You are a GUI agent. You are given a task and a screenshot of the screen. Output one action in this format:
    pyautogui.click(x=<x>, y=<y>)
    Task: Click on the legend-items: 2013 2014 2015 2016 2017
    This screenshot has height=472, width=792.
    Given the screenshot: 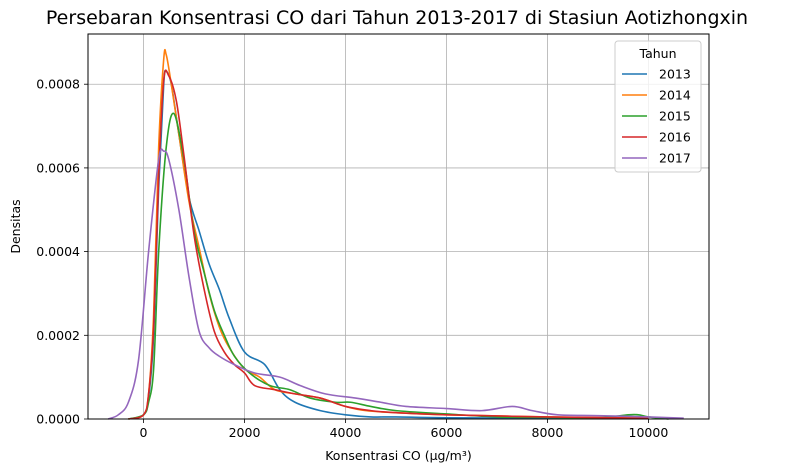 What is the action you would take?
    pyautogui.click(x=656, y=116)
    